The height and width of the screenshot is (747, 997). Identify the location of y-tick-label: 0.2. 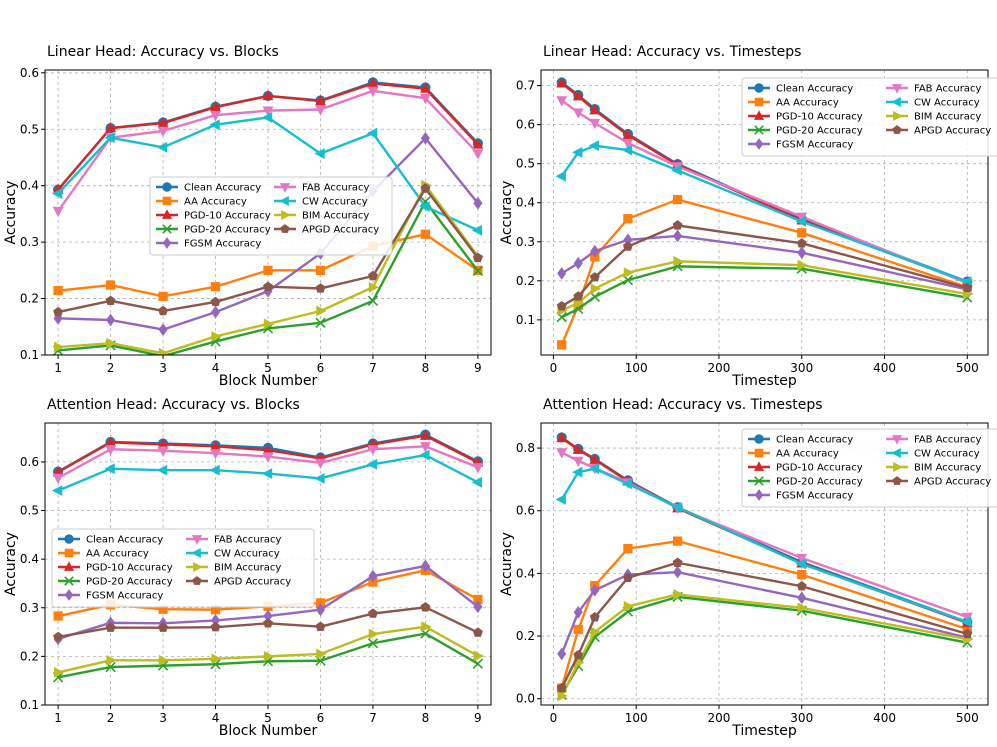
(29, 656).